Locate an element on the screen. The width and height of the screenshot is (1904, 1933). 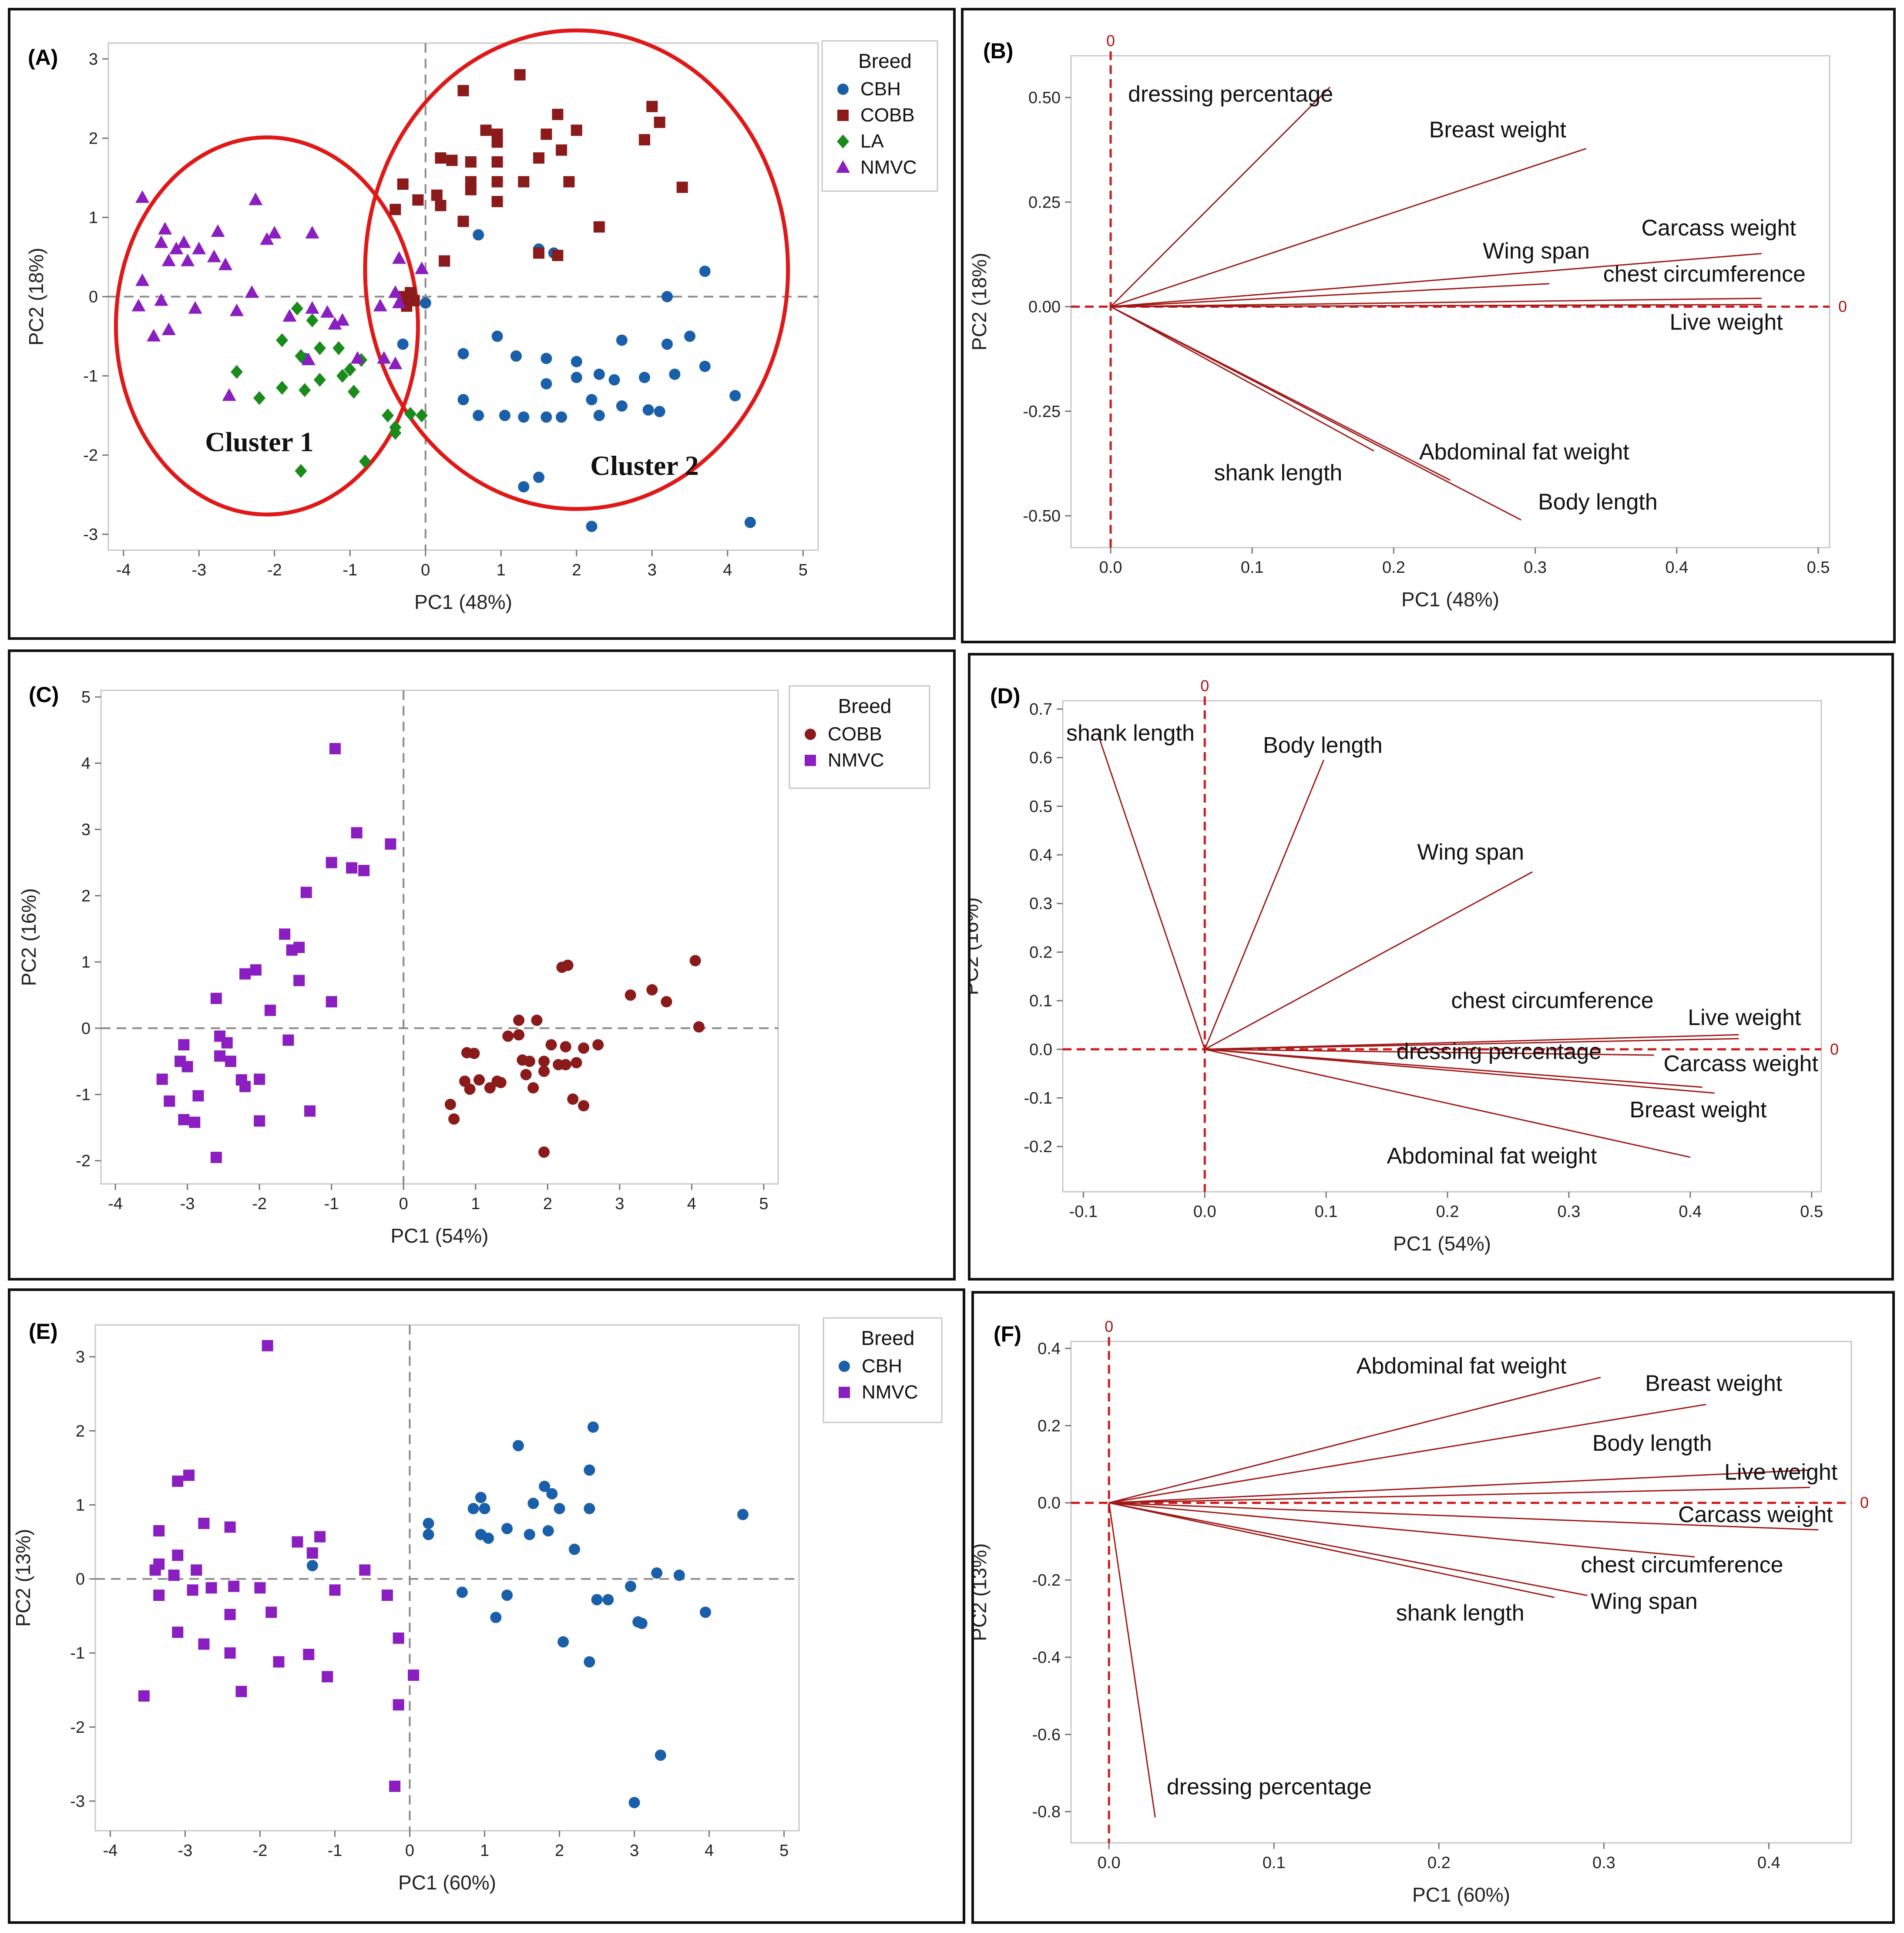
zero-label-right-b: 0 is located at coordinates (1842, 307).